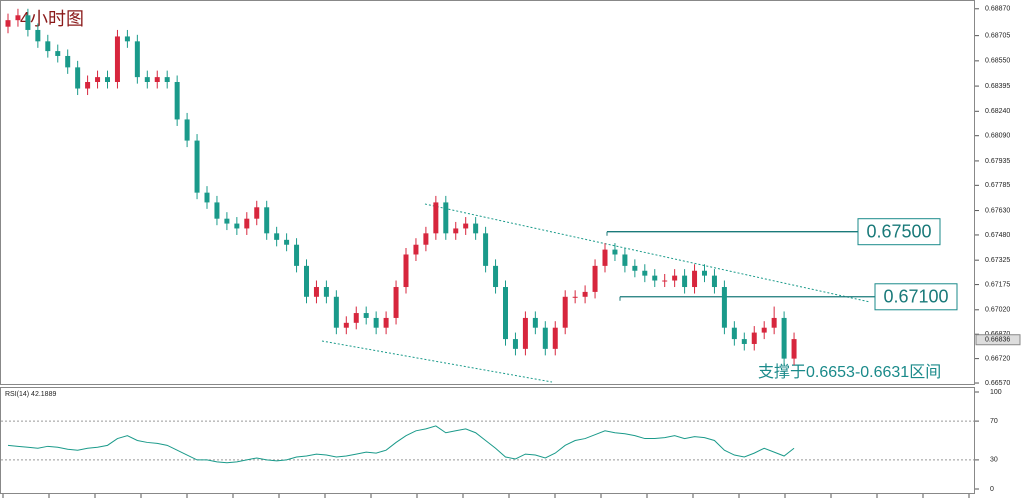  Describe the element at coordinates (997, 358) in the screenshot. I see `y-tick-label: 0.66720` at that location.